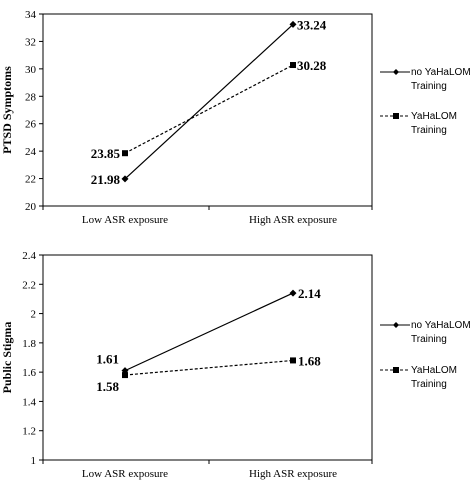  Describe the element at coordinates (31, 70) in the screenshot. I see `y-tick-label: 30` at that location.